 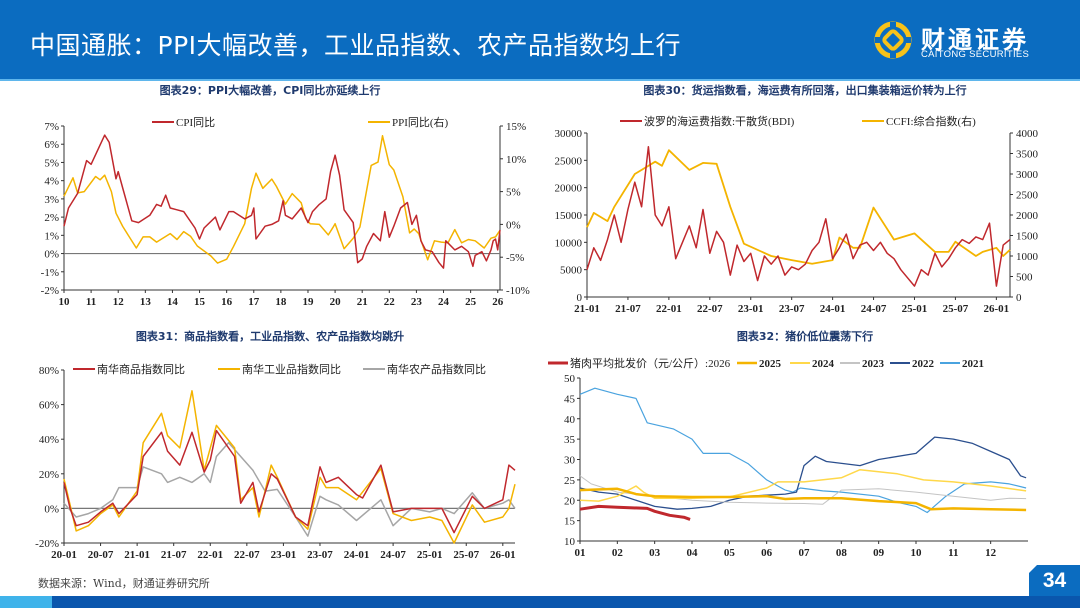 I want to click on legend-label: 2024, so click(x=823, y=364).